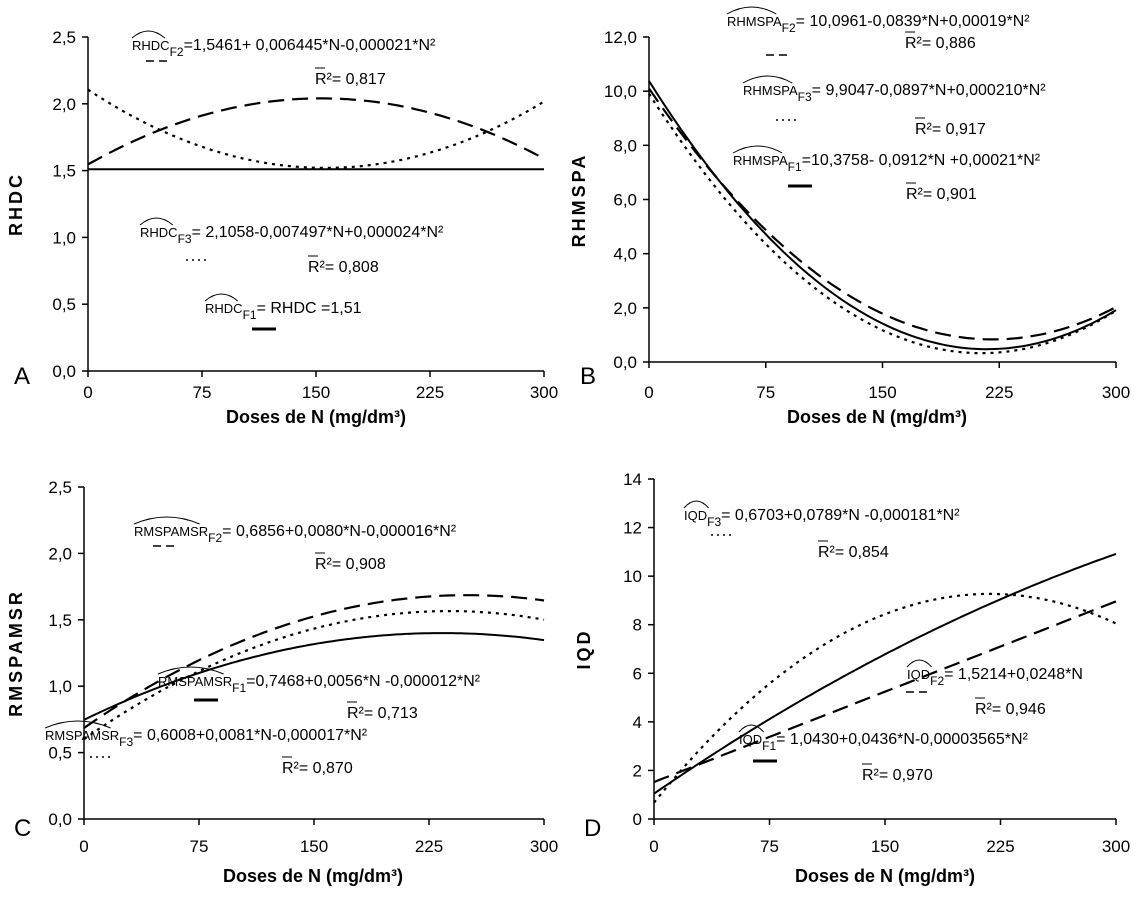 The height and width of the screenshot is (911, 1141). I want to click on r-squared-value: = 0,870, so click(326, 768).